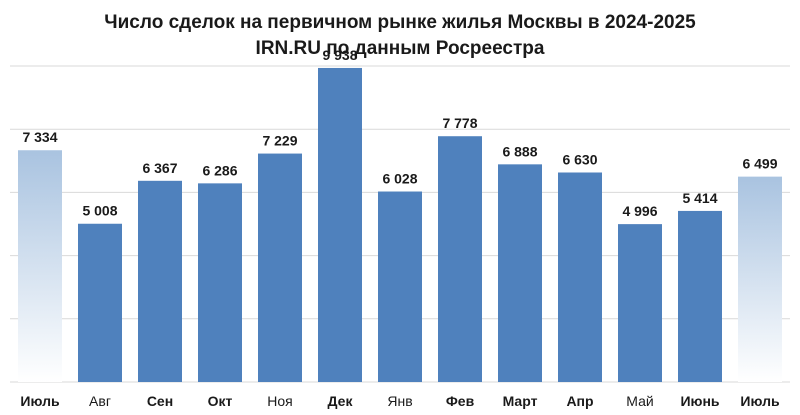  I want to click on x-tick-label: Авг, so click(100, 401).